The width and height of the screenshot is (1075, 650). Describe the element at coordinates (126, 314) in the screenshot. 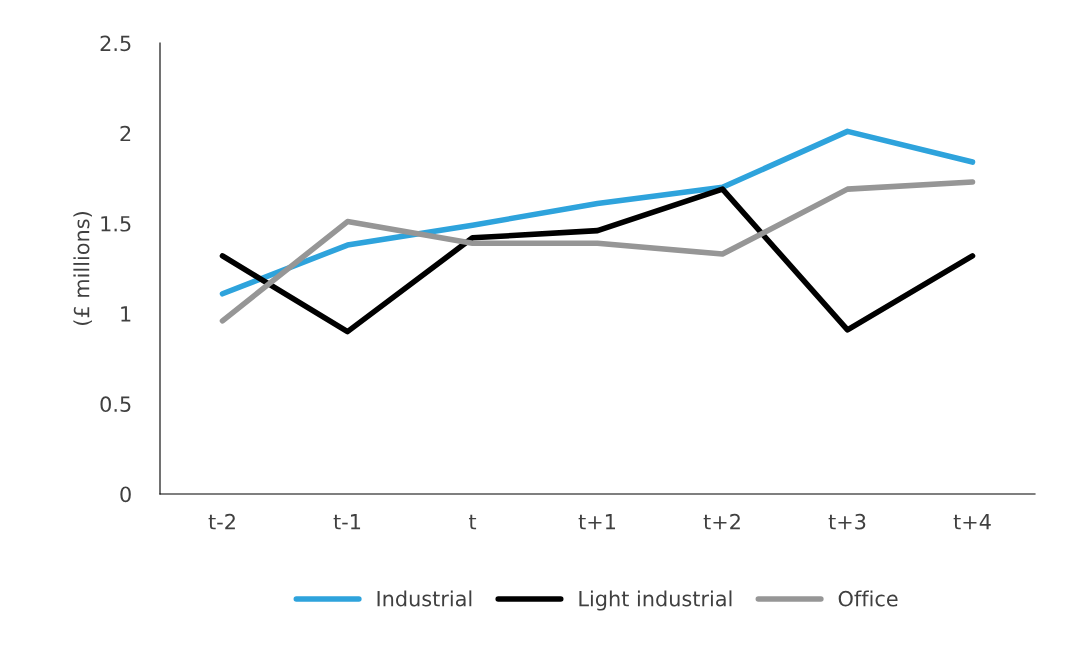

I see `y-tick-label: 1` at that location.